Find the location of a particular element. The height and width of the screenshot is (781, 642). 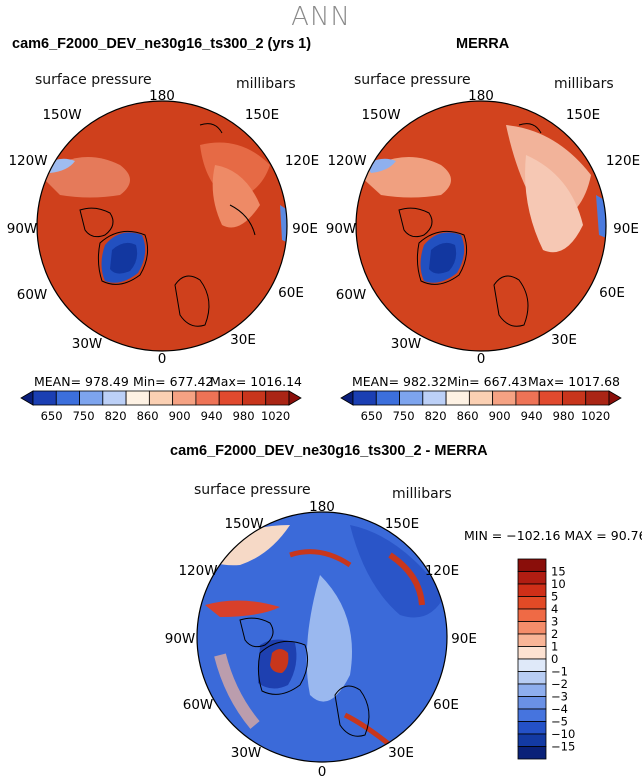

colorbar-label: 0 is located at coordinates (554, 659).